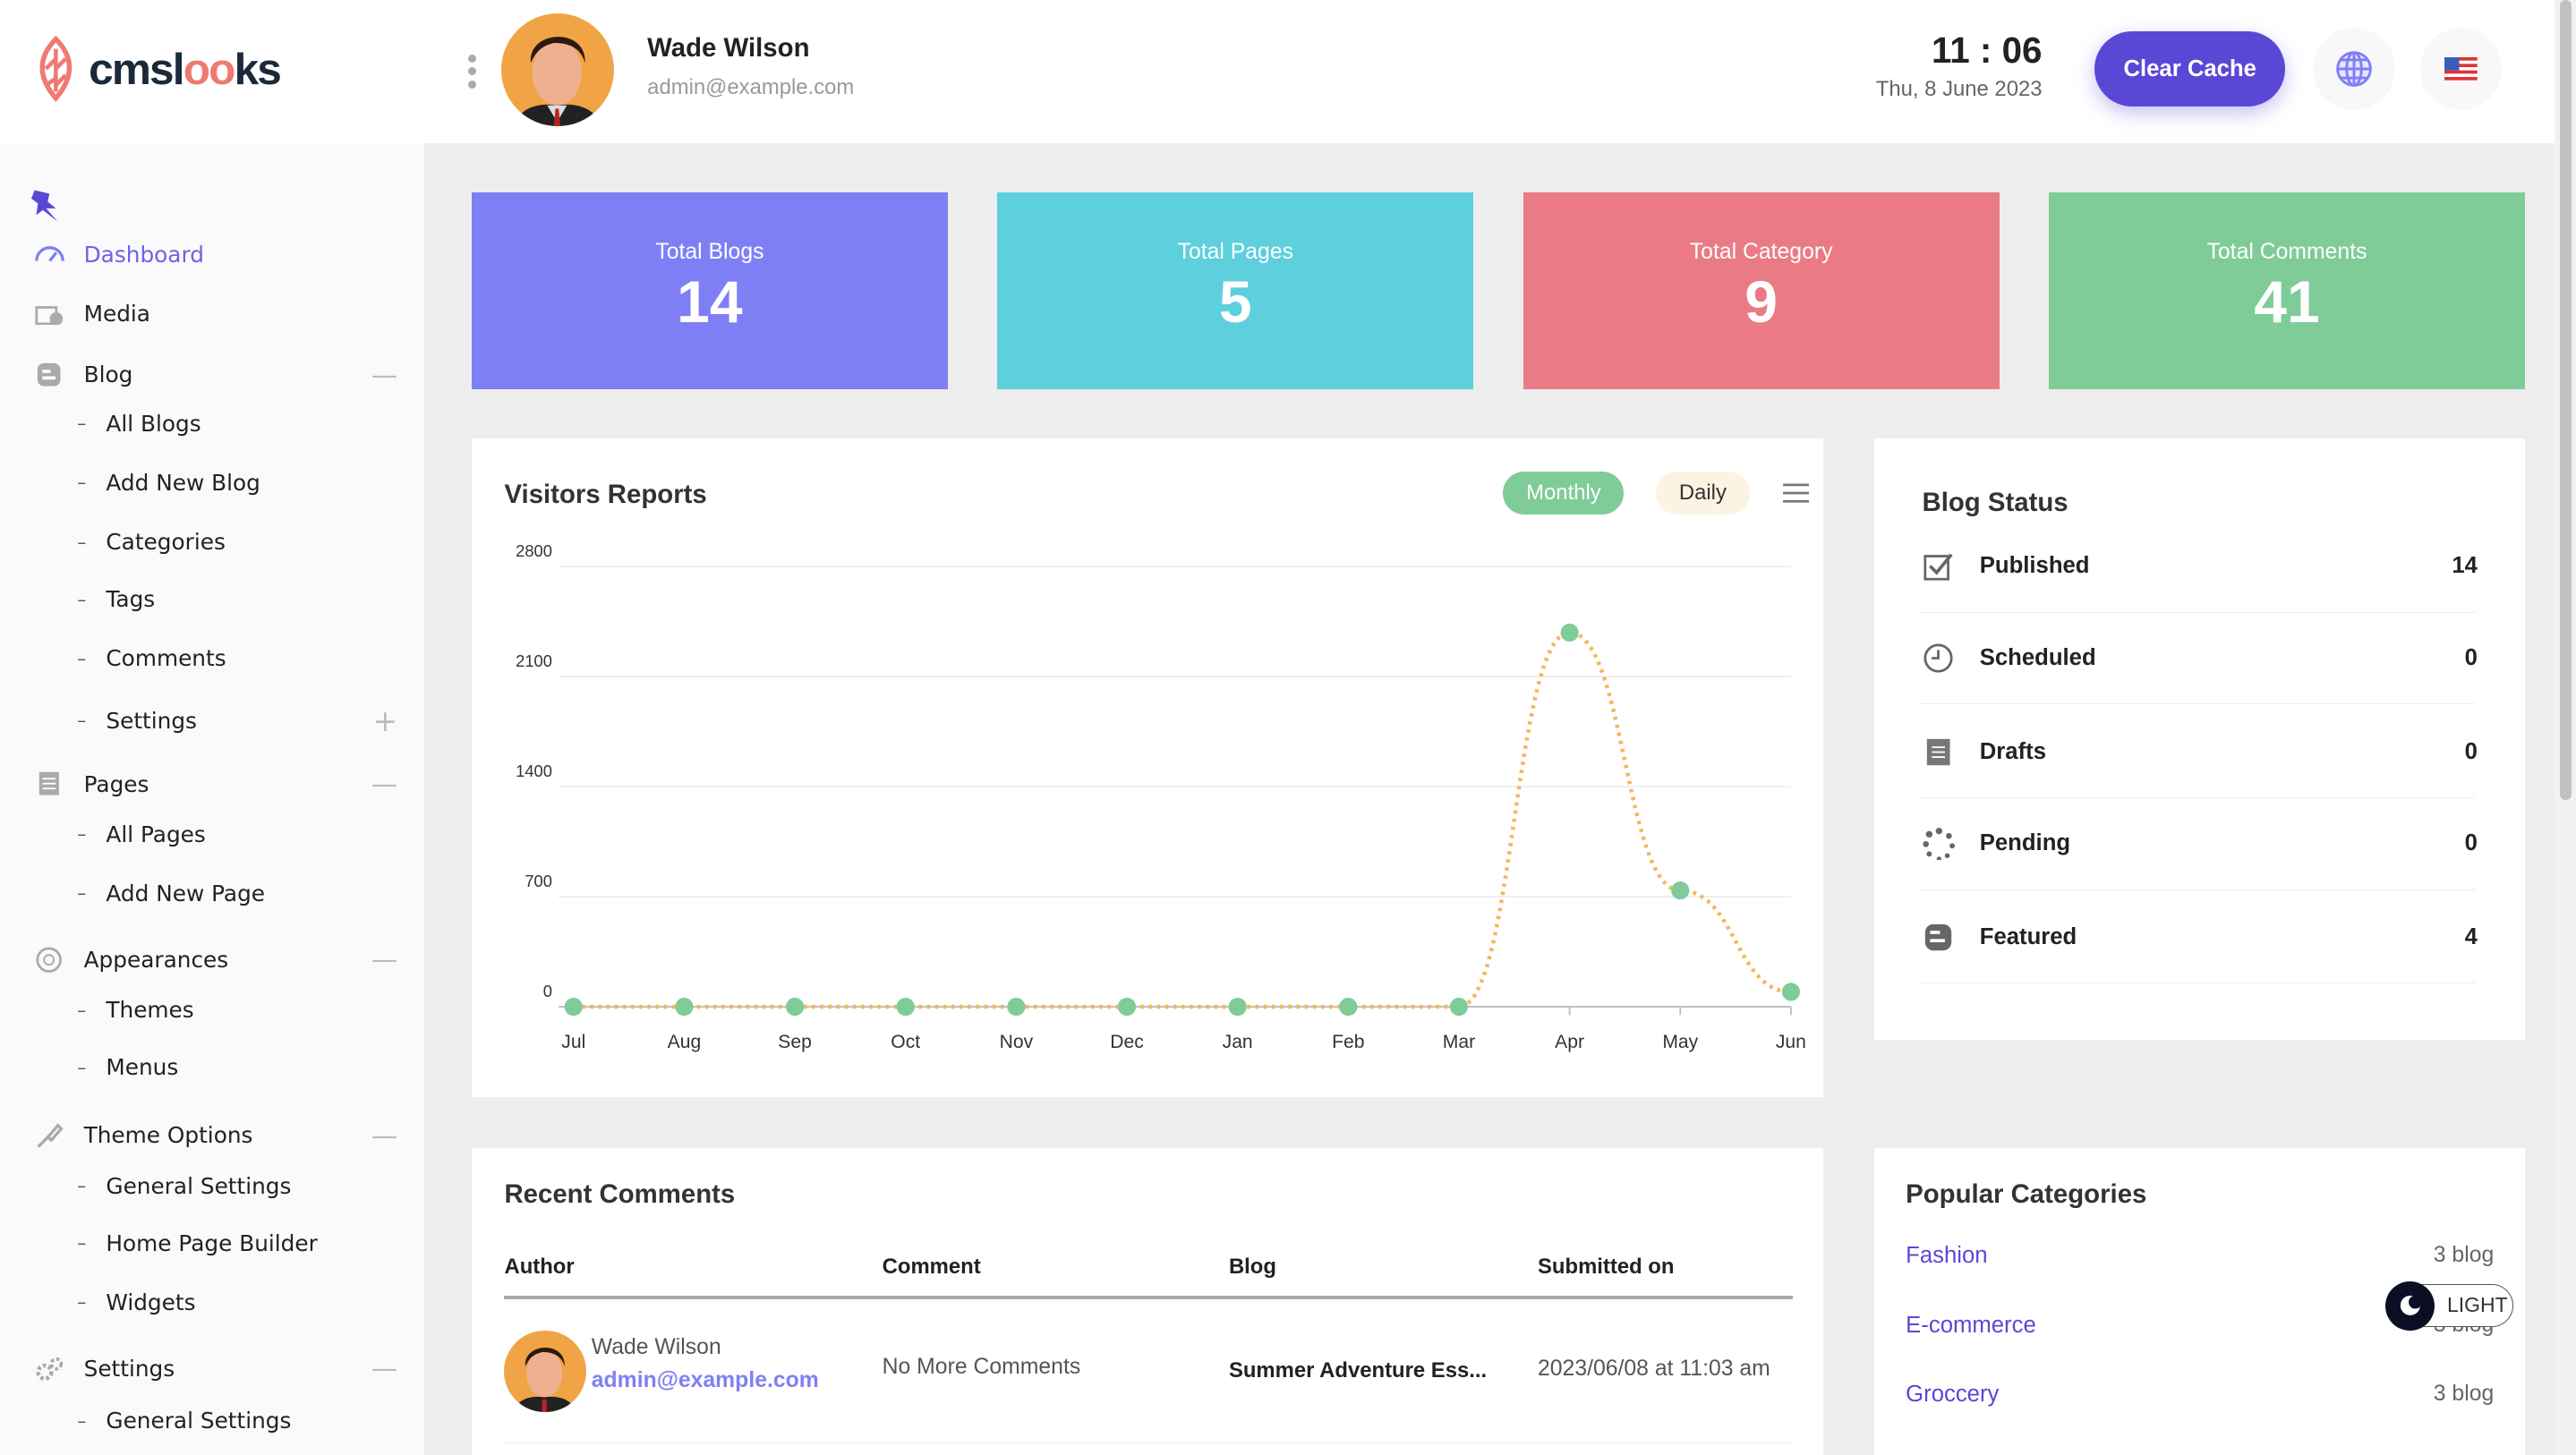  What do you see at coordinates (136, 1302) in the screenshot?
I see `sidebar-subitem-widgets: Widgets` at bounding box center [136, 1302].